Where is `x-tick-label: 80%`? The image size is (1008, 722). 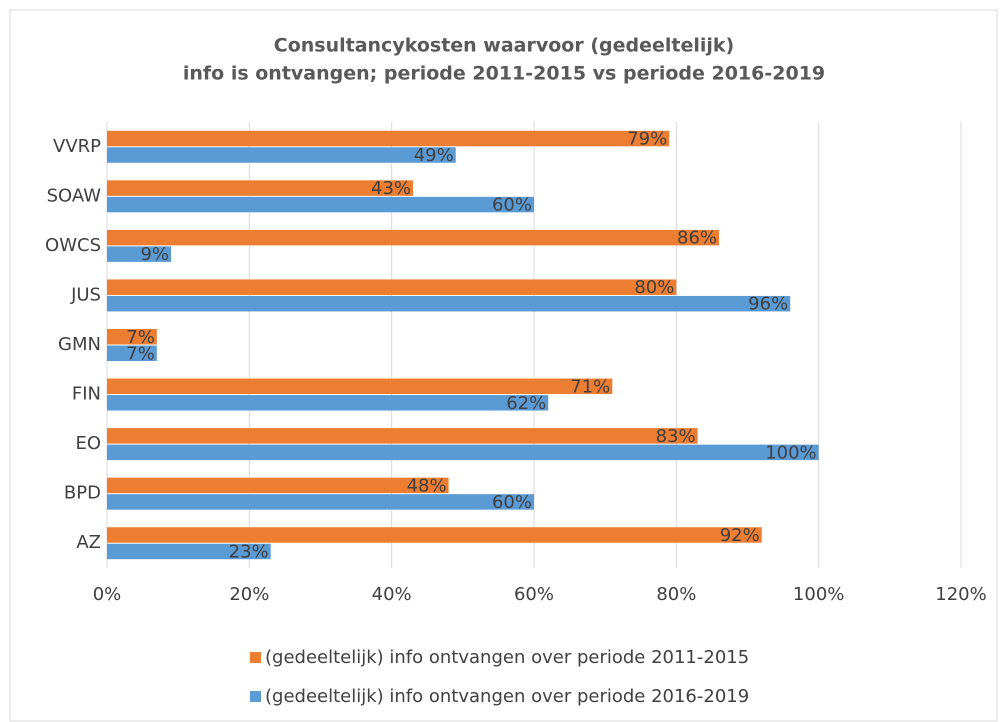
x-tick-label: 80% is located at coordinates (676, 594).